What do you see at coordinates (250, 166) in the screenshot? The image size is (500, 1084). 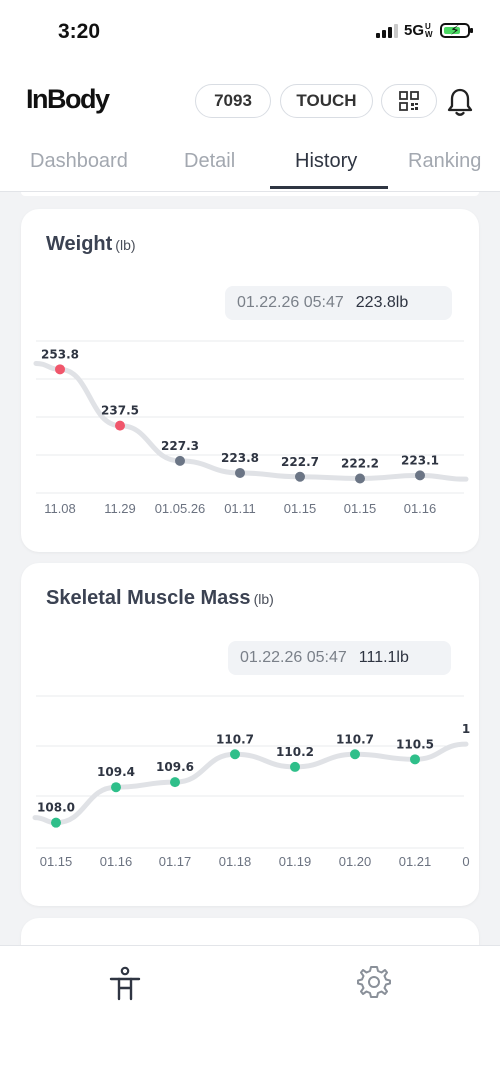 I see `tab-bar: Dashboard Detail History Ranking` at bounding box center [250, 166].